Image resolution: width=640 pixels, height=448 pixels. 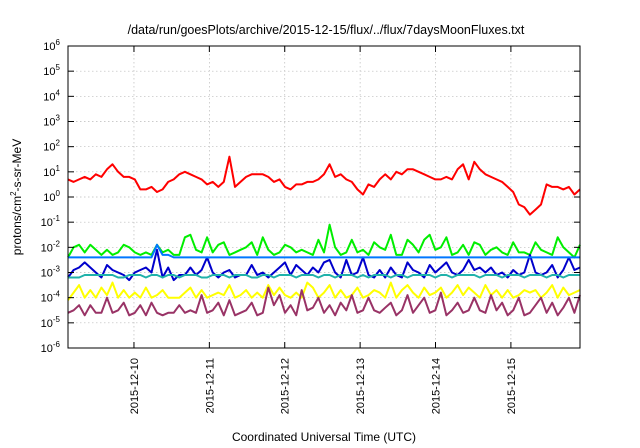 I want to click on y-tick-label: 10⁻¹, so click(x=51, y=221).